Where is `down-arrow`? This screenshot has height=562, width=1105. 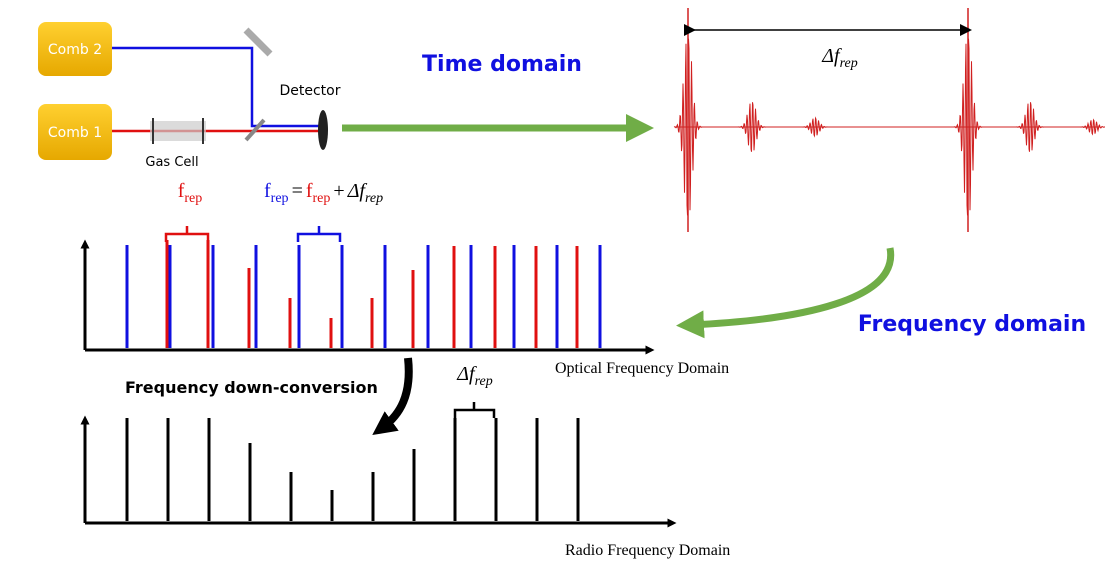
down-arrow is located at coordinates (392, 396).